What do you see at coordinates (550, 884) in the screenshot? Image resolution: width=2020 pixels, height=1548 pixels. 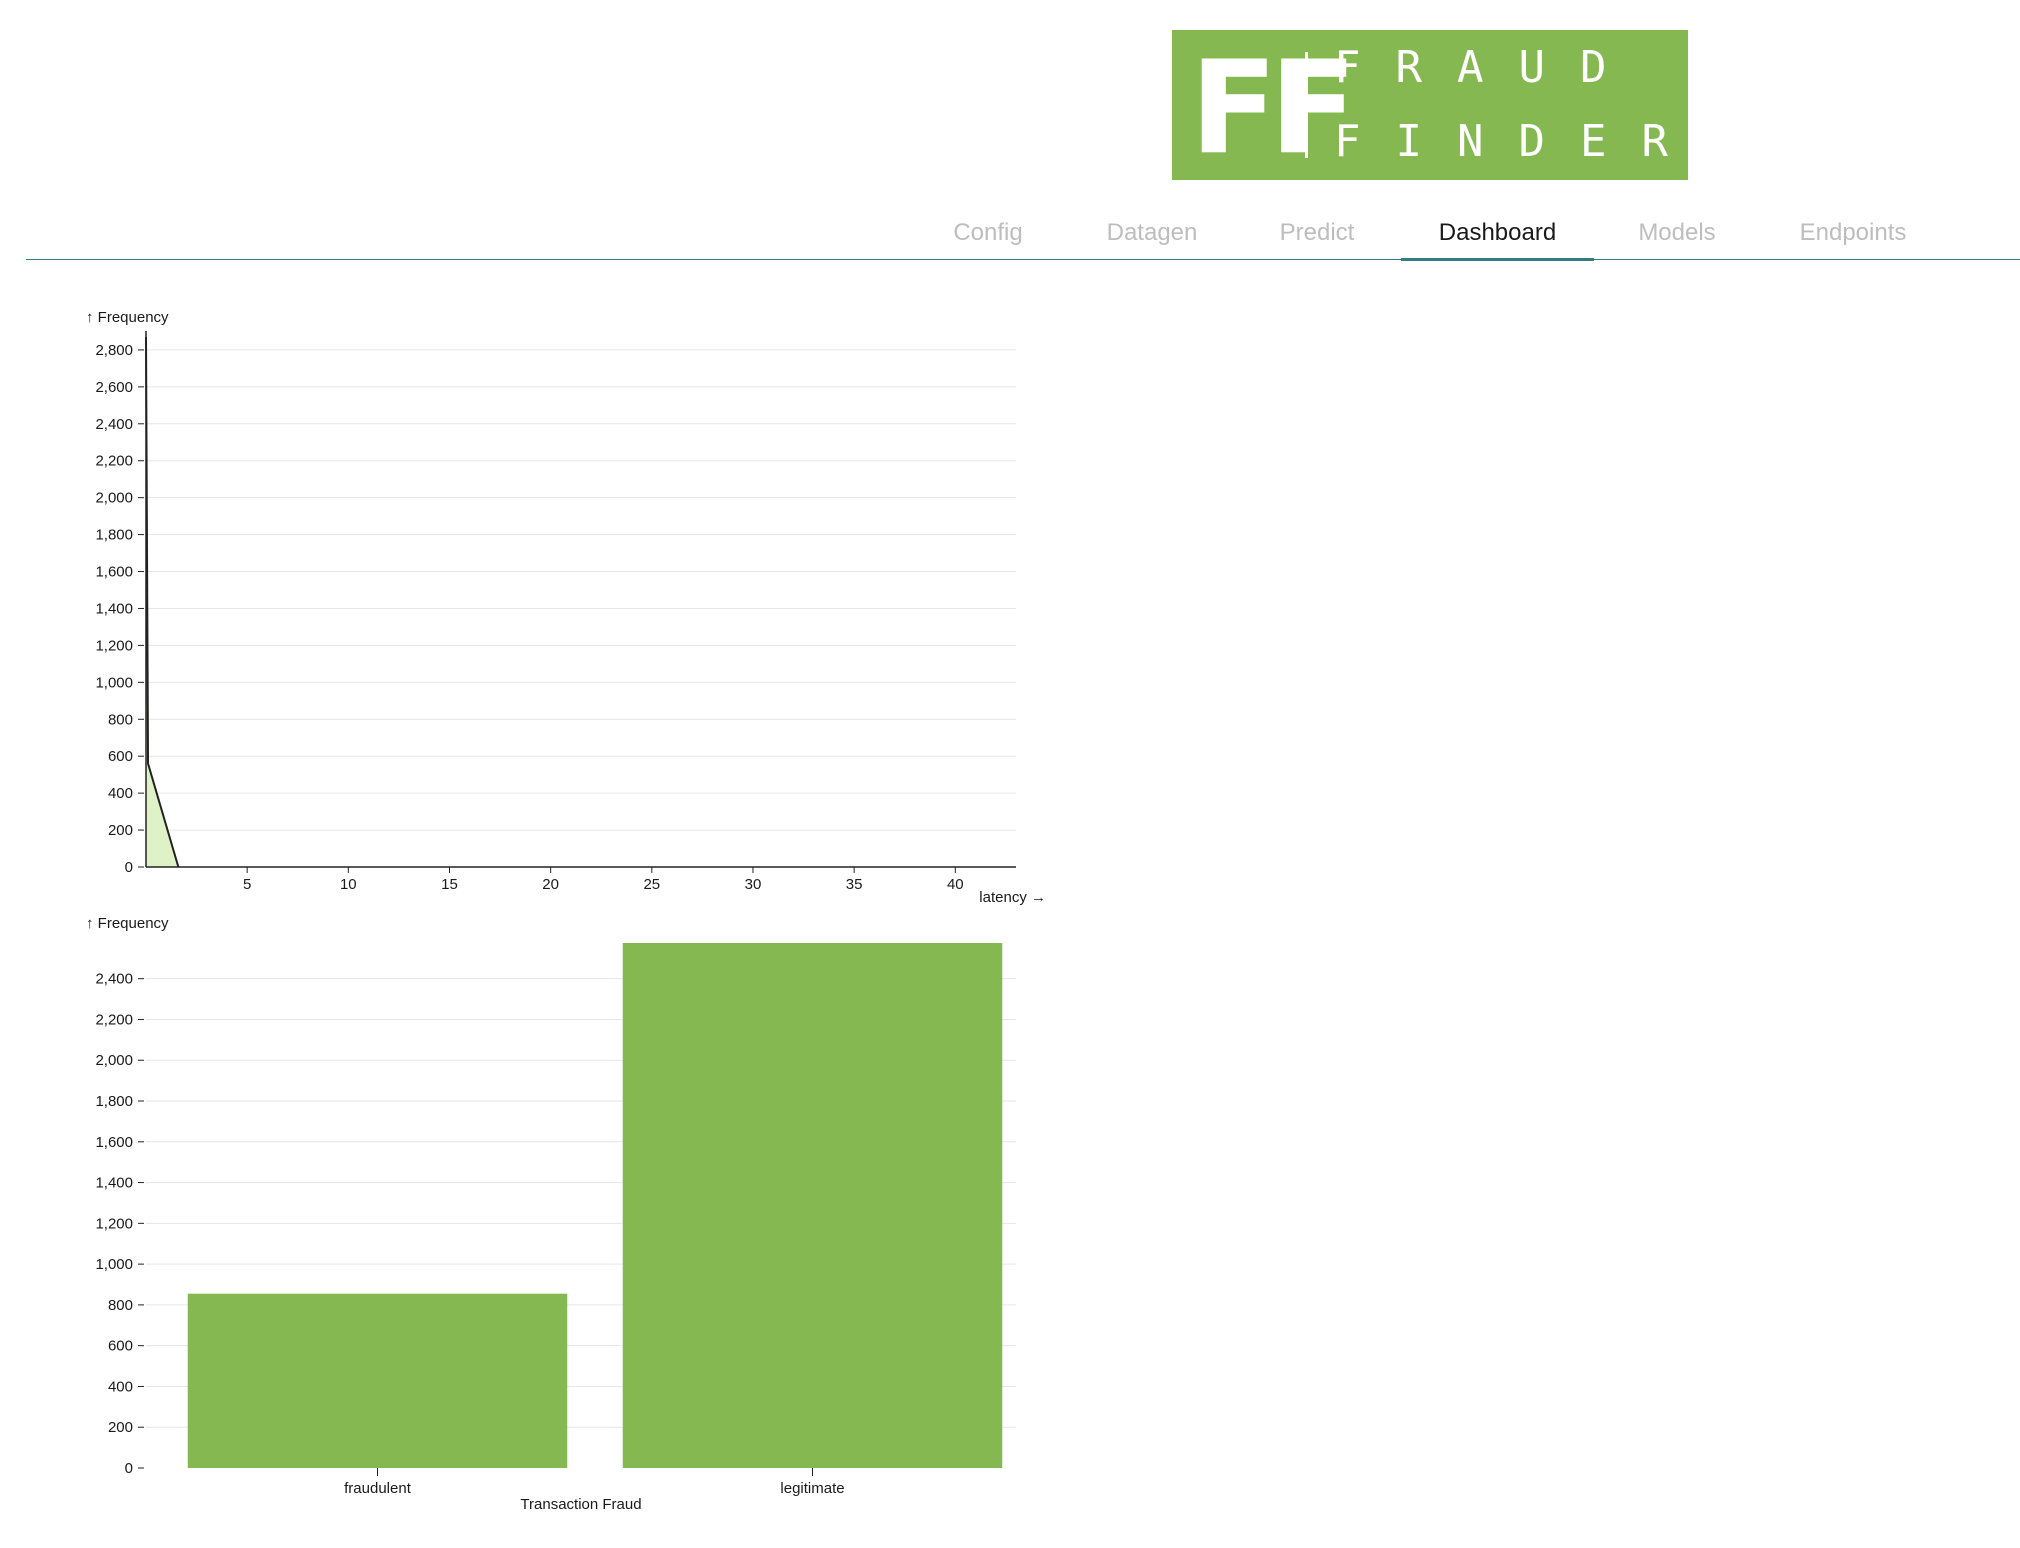 I see `latency-x-tick-label: 20` at bounding box center [550, 884].